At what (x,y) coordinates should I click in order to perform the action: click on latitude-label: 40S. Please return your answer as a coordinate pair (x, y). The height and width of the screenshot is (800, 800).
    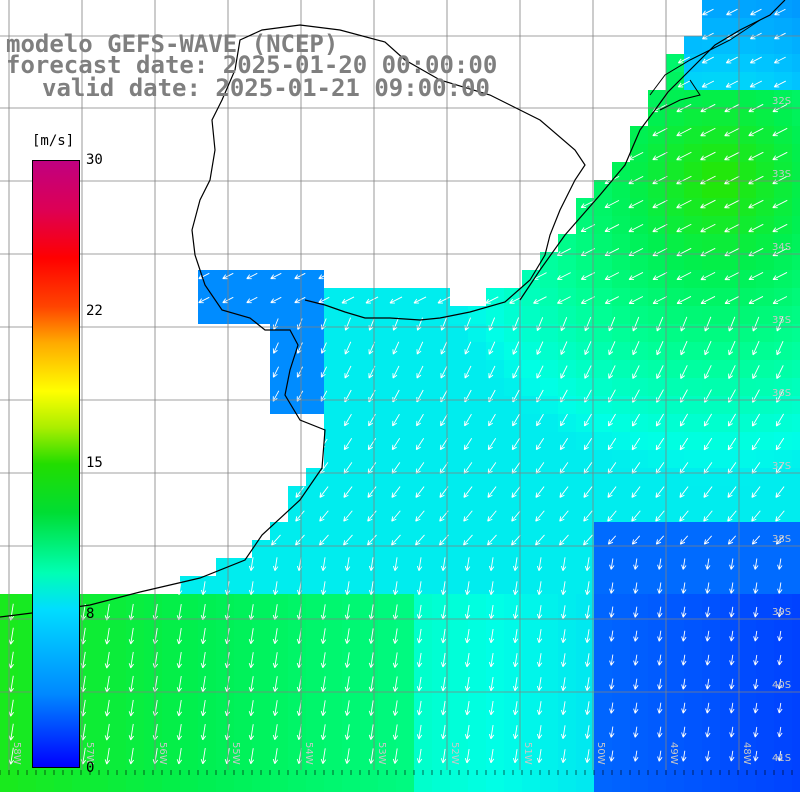
    Looking at the image, I should click on (781, 685).